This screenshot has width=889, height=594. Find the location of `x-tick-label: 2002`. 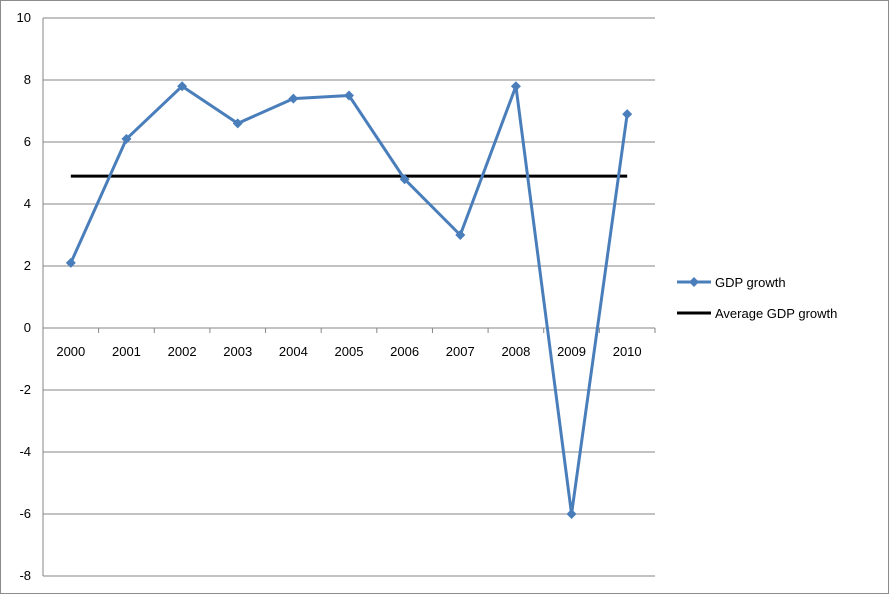

x-tick-label: 2002 is located at coordinates (182, 351).